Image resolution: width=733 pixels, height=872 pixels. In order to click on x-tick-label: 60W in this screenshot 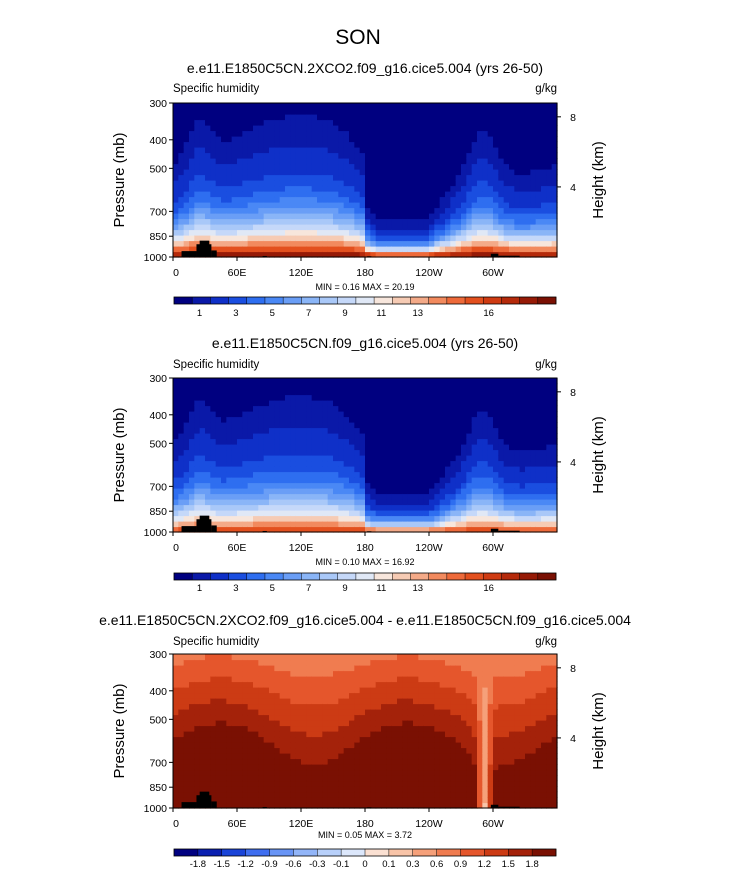, I will do `click(493, 273)`.